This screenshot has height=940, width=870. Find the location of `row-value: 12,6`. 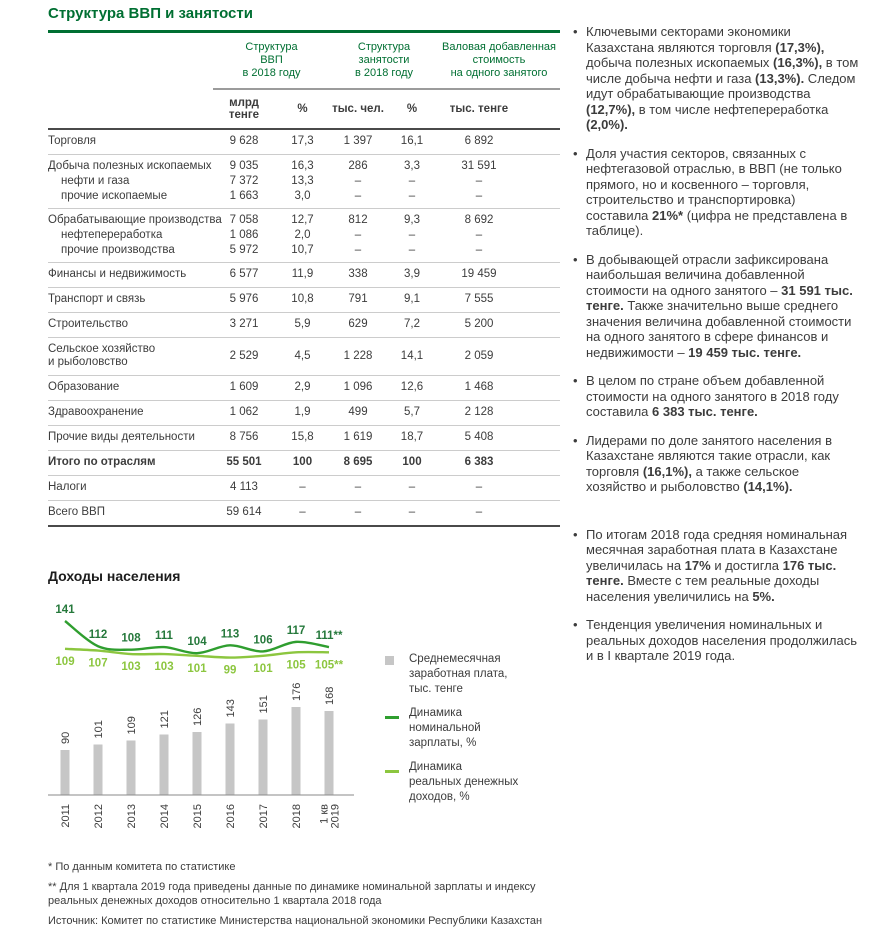

row-value: 12,6 is located at coordinates (412, 388).